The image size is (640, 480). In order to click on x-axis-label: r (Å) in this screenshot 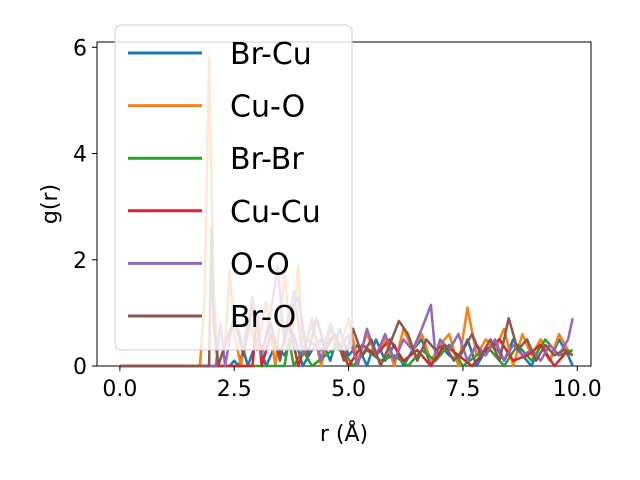, I will do `click(344, 433)`.